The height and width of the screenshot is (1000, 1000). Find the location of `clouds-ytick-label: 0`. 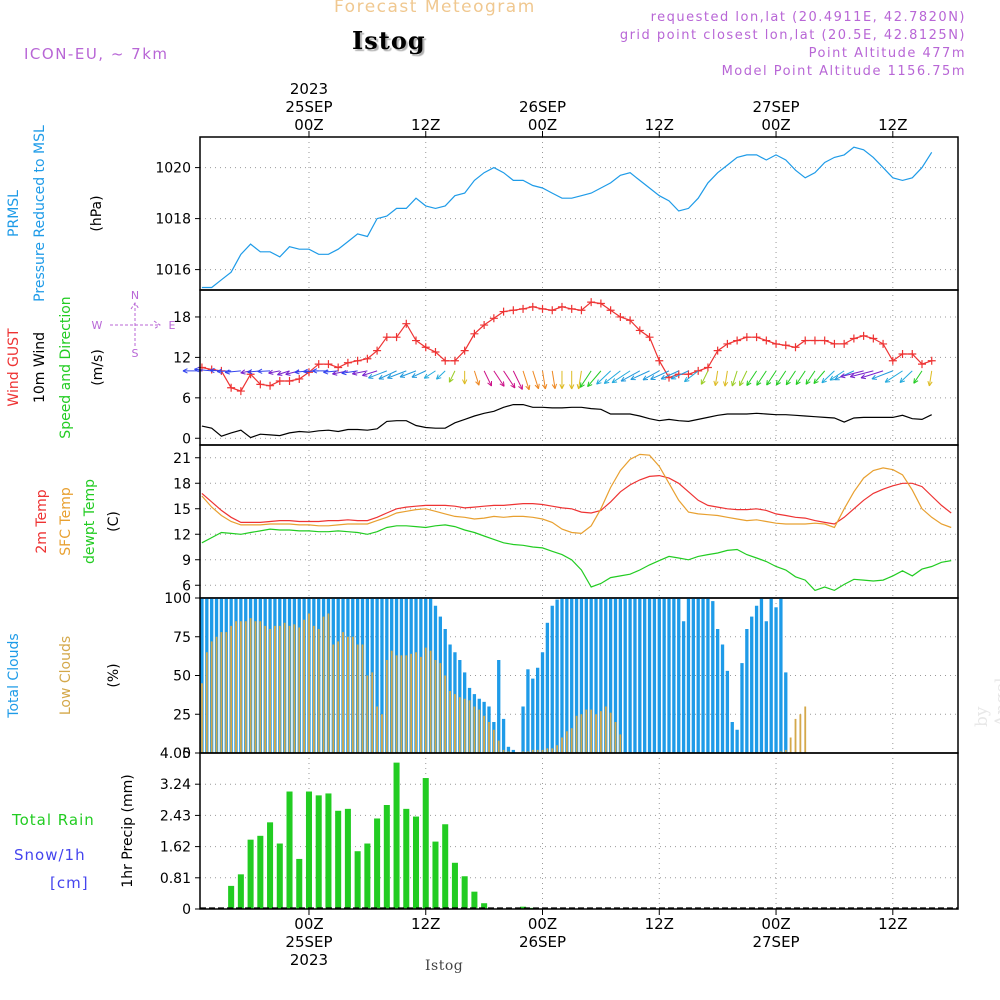

clouds-ytick-label: 0 is located at coordinates (186, 754).